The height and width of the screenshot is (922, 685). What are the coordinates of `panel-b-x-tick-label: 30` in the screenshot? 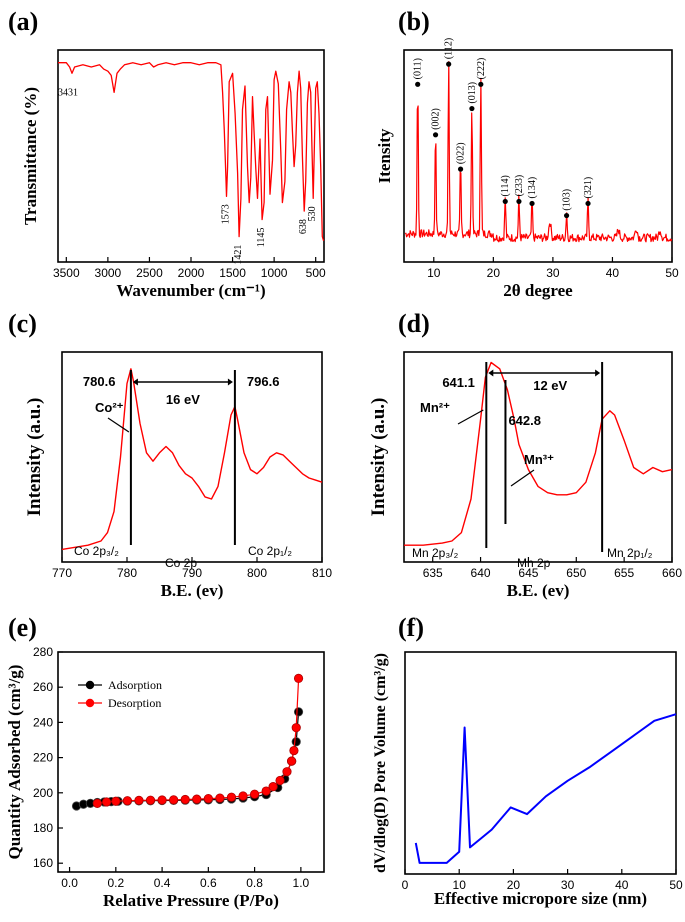 It's located at (553, 273).